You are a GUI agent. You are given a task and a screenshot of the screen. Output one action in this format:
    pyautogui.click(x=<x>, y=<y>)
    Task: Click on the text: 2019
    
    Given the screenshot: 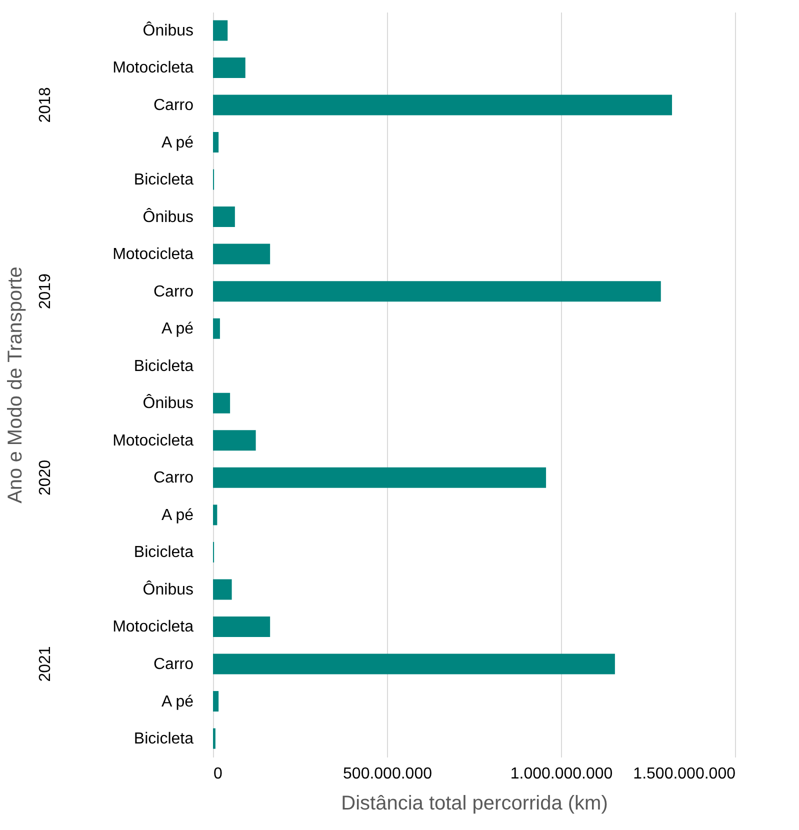 What is the action you would take?
    pyautogui.click(x=45, y=291)
    